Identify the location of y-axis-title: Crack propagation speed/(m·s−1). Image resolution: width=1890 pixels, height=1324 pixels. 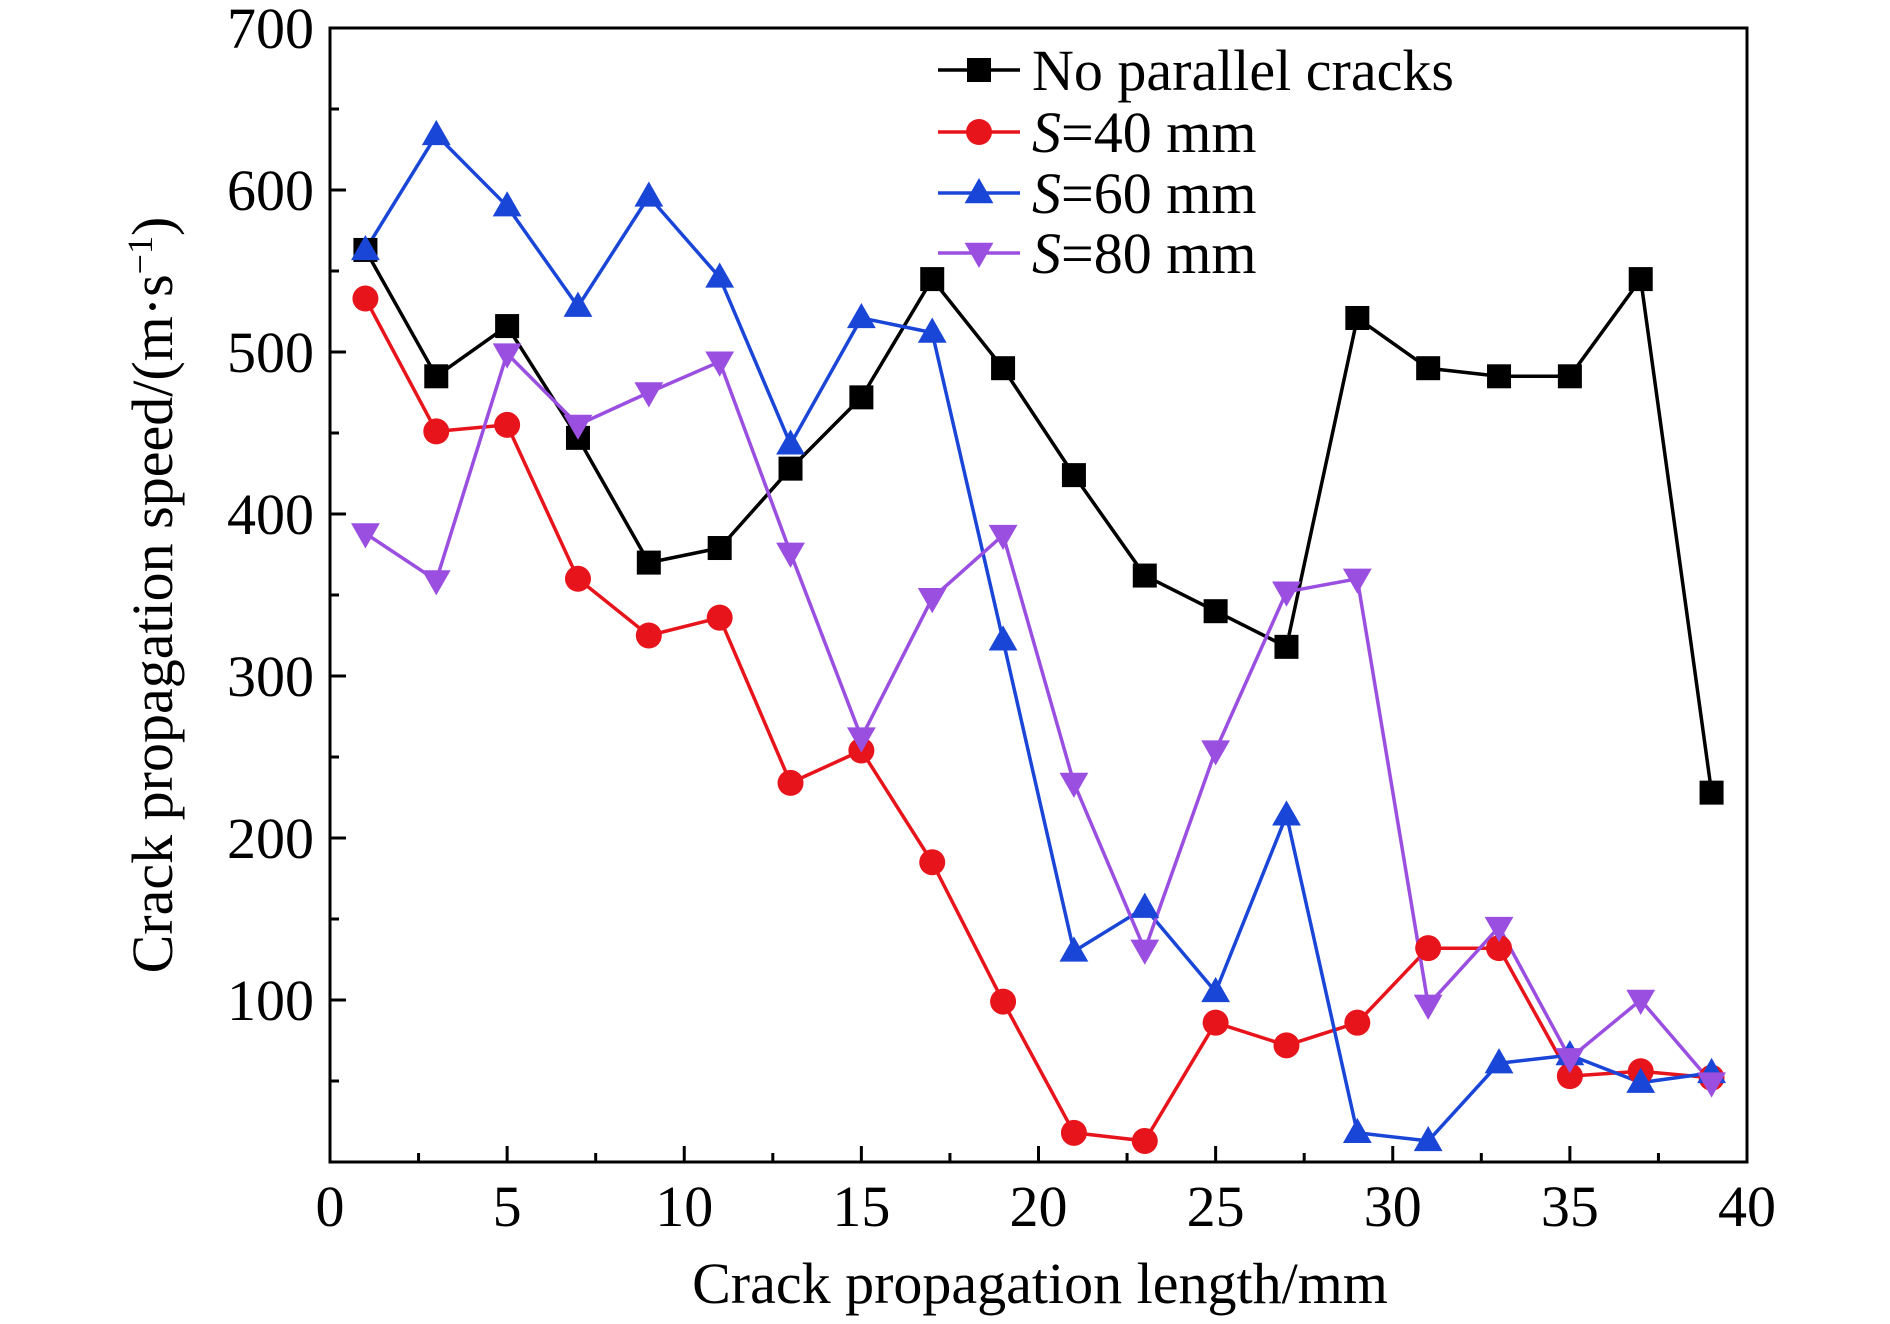
(152, 595).